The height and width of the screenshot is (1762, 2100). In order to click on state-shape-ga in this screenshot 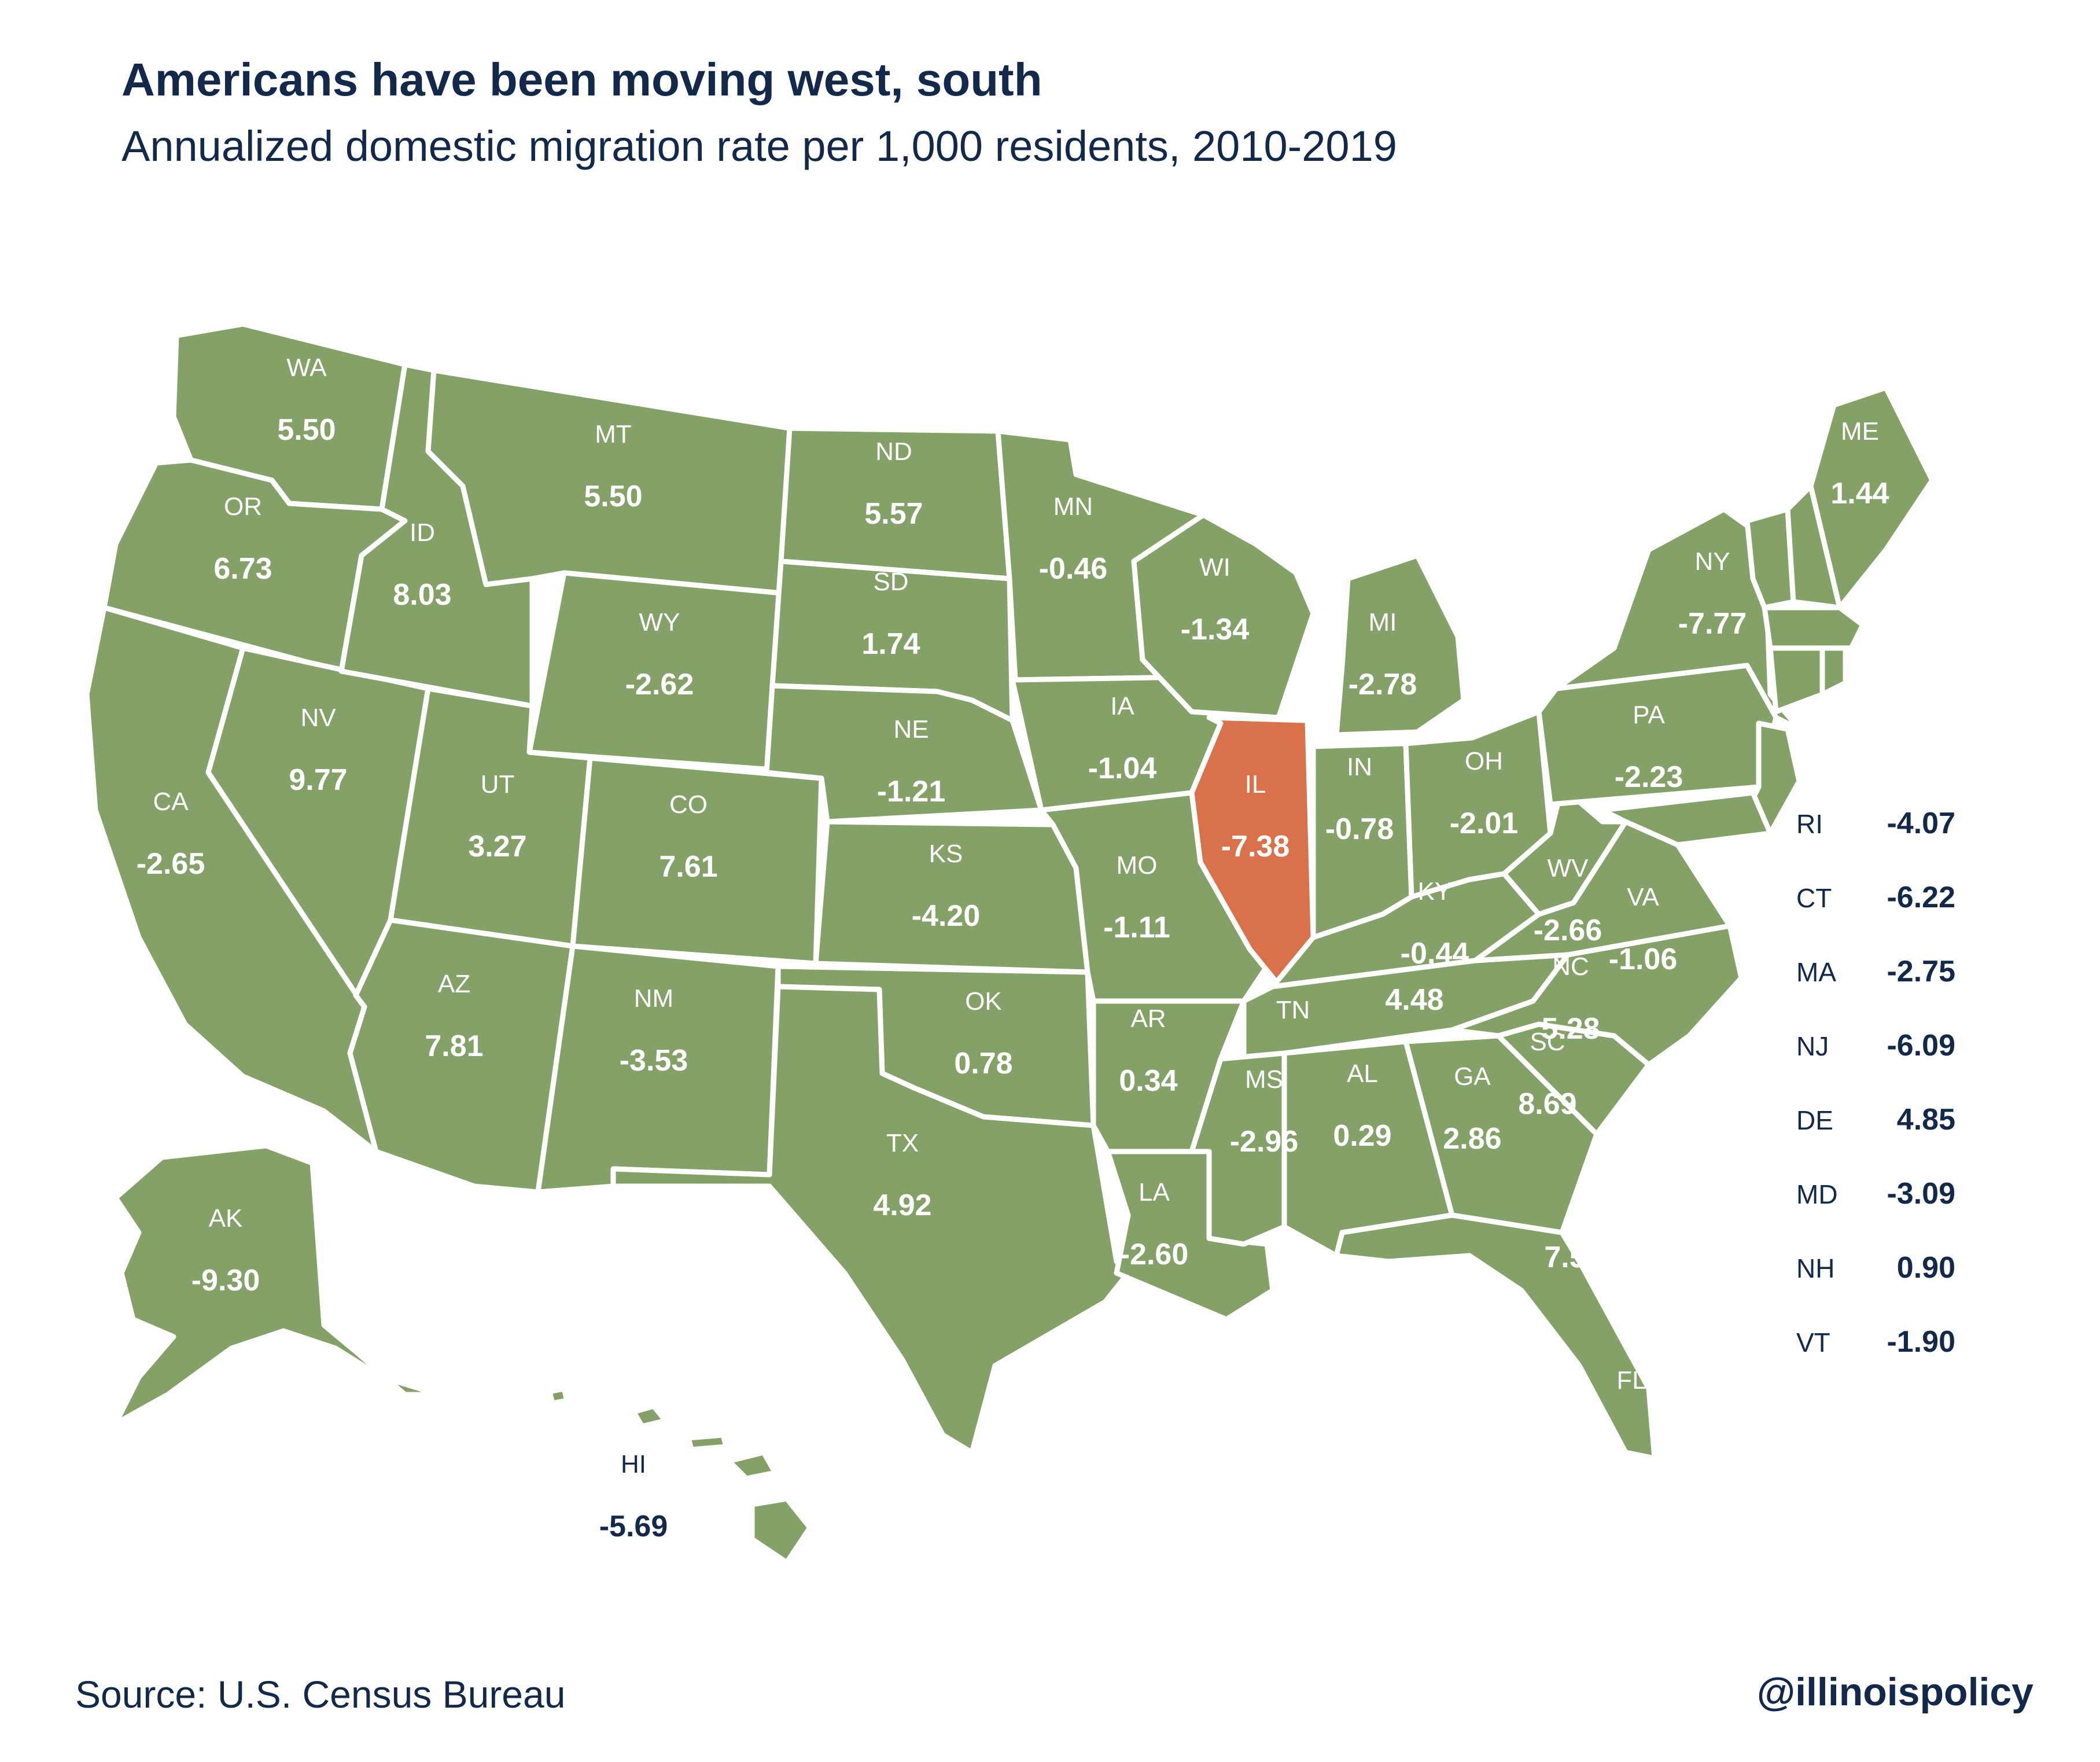, I will do `click(1501, 1134)`.